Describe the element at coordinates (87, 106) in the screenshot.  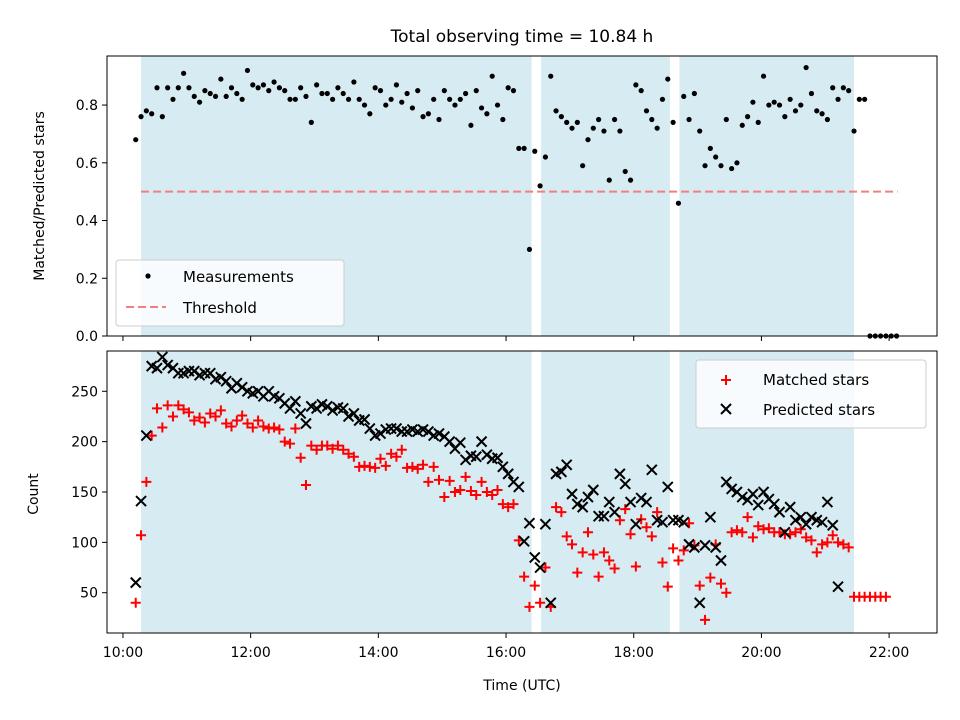
I see `top-y-tick-label: 0.8` at that location.